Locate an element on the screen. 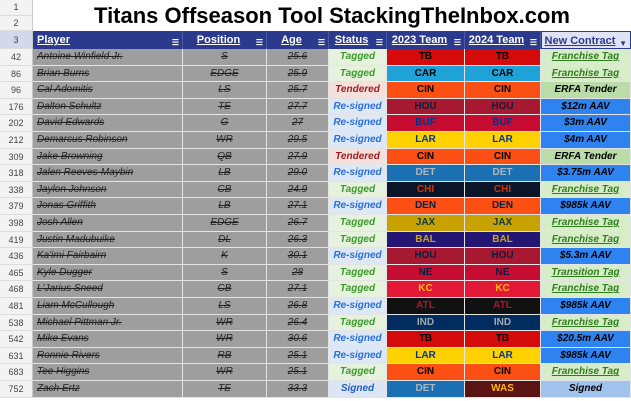 The width and height of the screenshot is (631, 401). row-number: 465 is located at coordinates (16, 273).